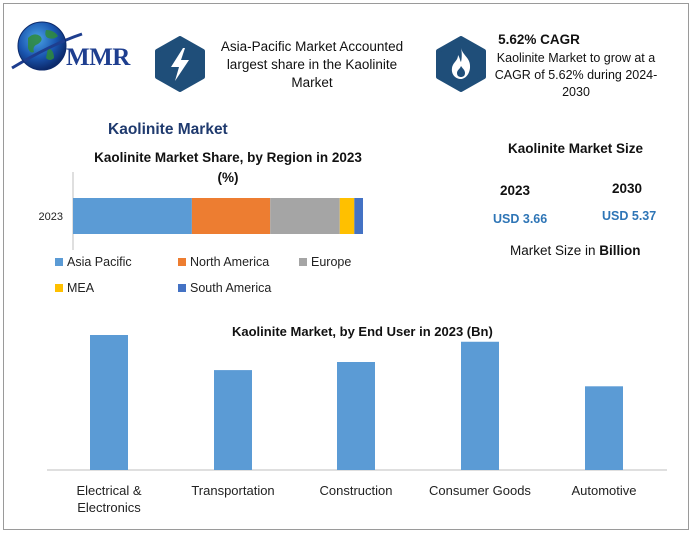 This screenshot has width=694, height=535. I want to click on end-user-tick-label-1: Transportation, so click(232, 490).